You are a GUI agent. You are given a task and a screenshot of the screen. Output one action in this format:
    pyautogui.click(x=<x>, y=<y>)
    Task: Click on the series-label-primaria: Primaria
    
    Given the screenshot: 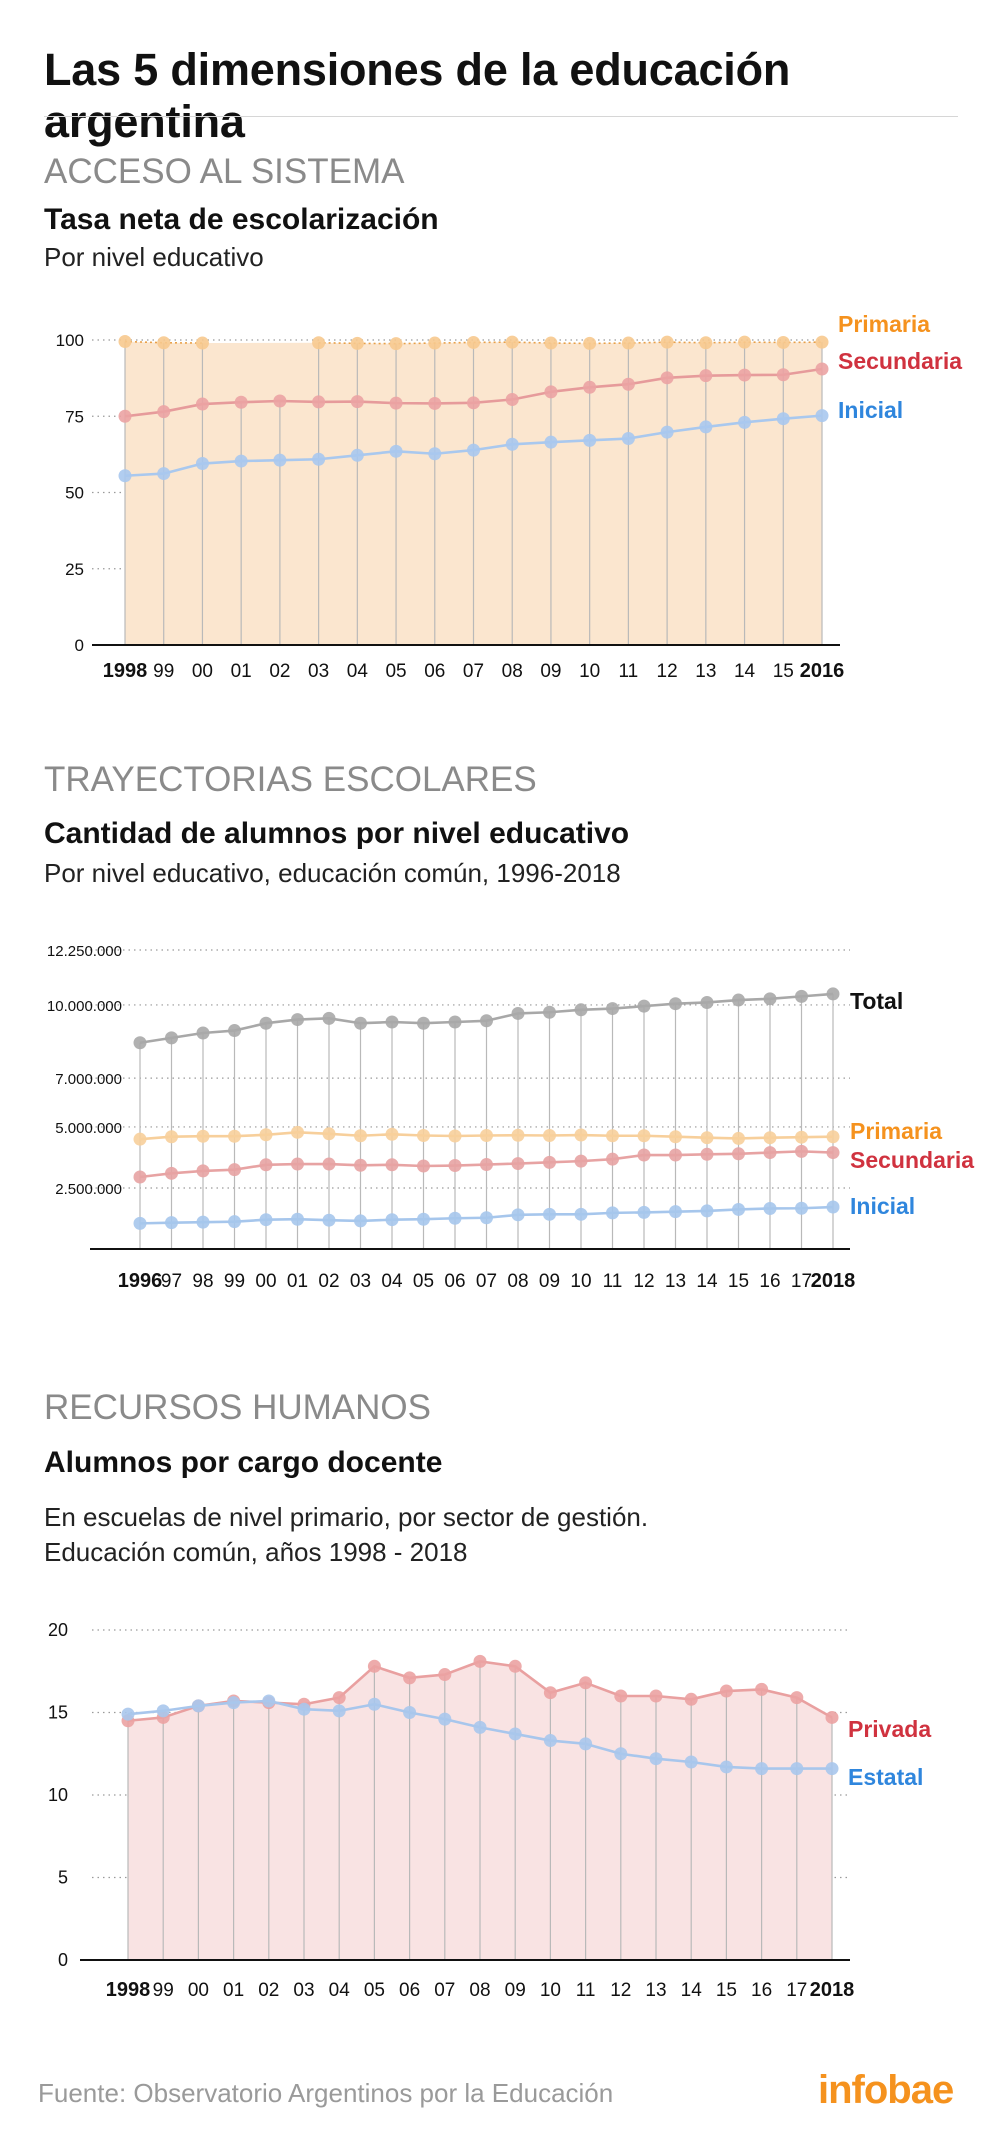 What is the action you would take?
    pyautogui.click(x=884, y=324)
    